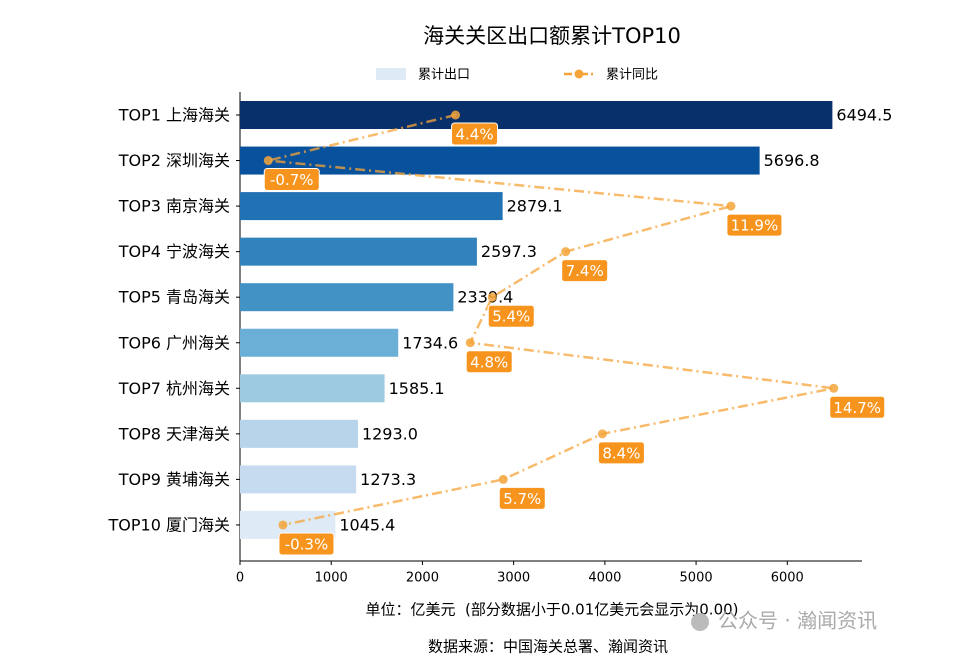 The width and height of the screenshot is (960, 660). Describe the element at coordinates (632, 75) in the screenshot. I see `legend-label: 累计同比` at that location.